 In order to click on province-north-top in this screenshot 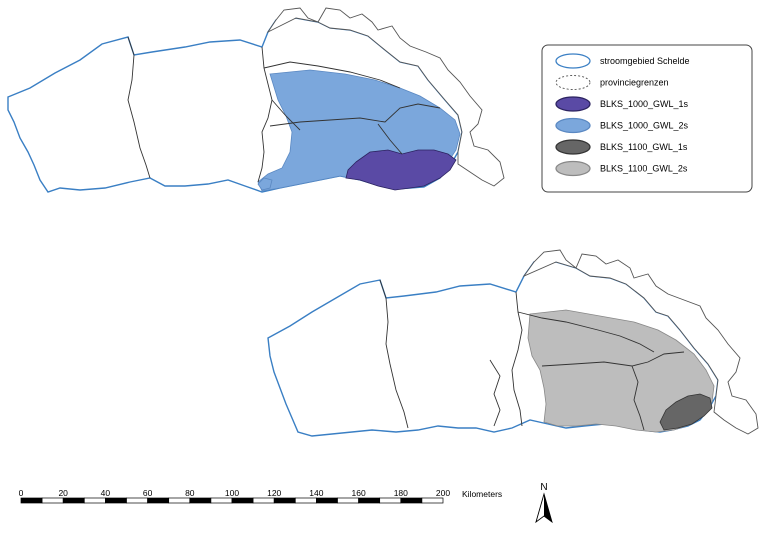, I will do `click(385, 97)`.